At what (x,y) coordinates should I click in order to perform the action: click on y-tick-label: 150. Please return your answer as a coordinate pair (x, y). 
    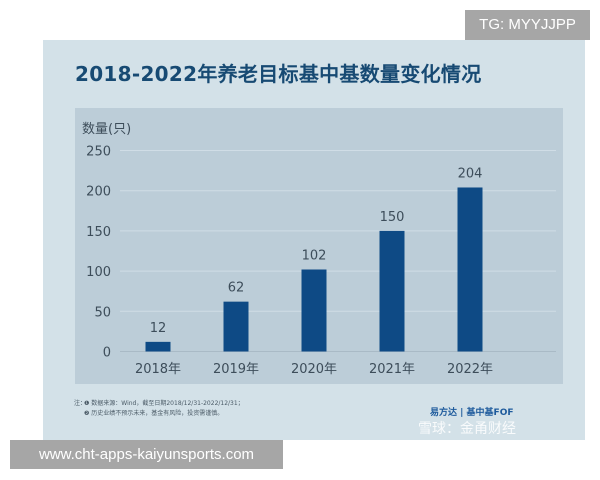
    Looking at the image, I should click on (98, 232).